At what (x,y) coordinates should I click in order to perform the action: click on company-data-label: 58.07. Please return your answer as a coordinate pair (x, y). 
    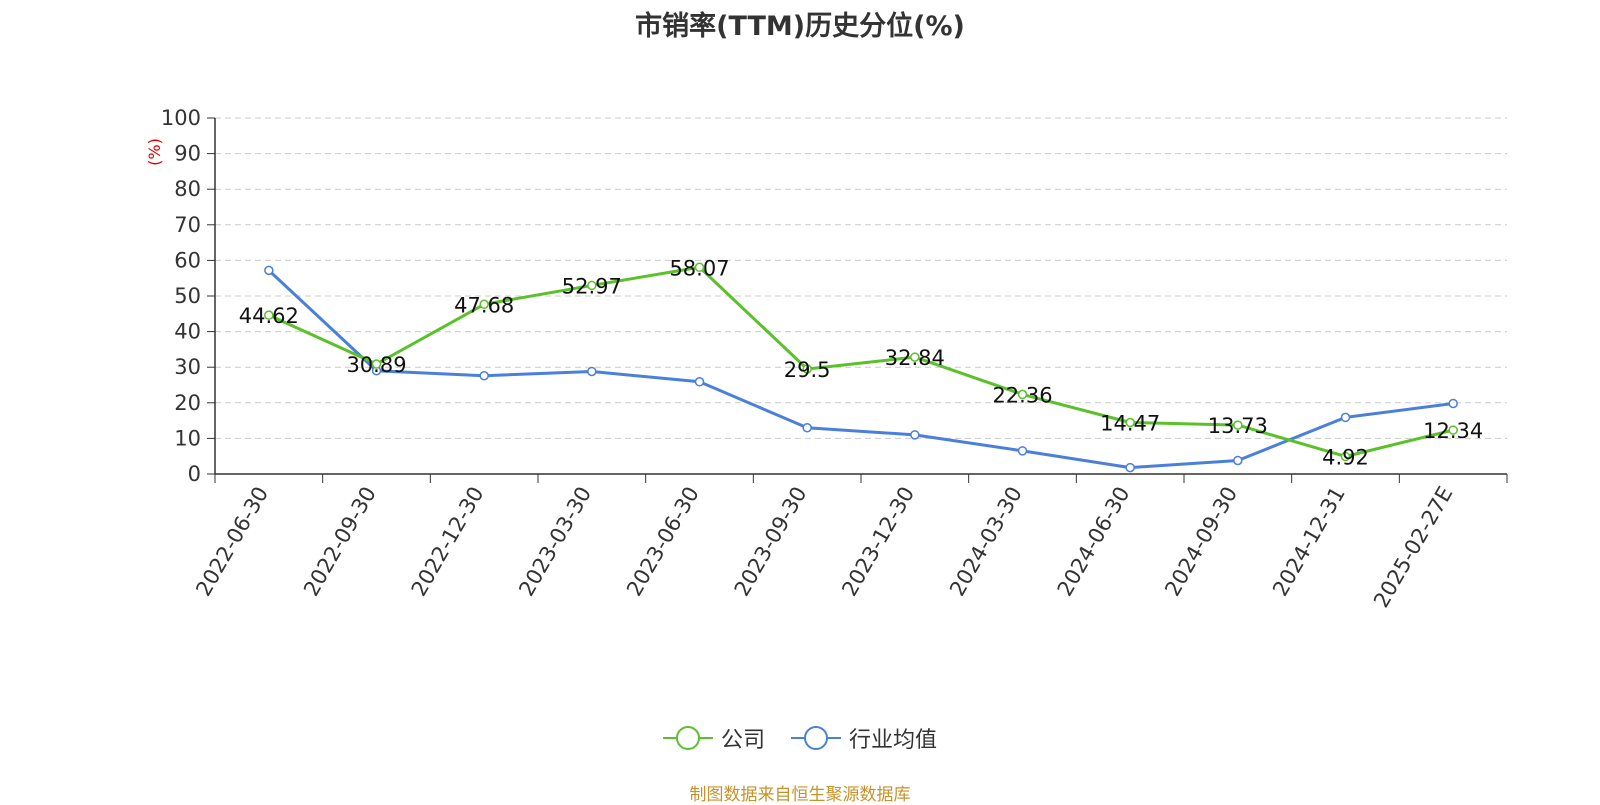
    Looking at the image, I should click on (699, 268).